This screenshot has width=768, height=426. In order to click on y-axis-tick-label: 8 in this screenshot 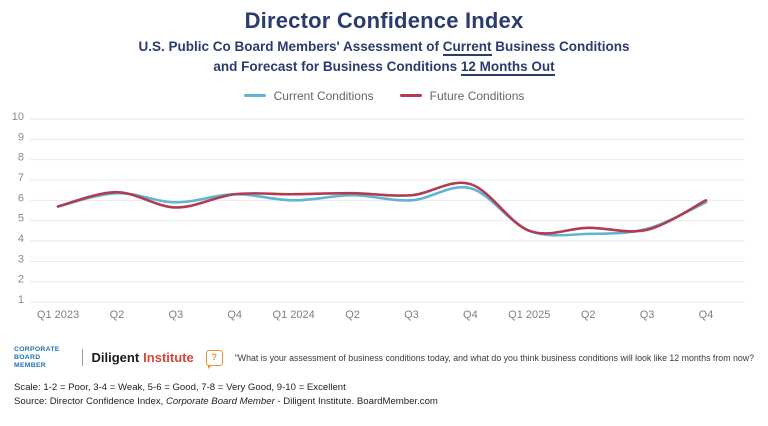, I will do `click(21, 157)`.